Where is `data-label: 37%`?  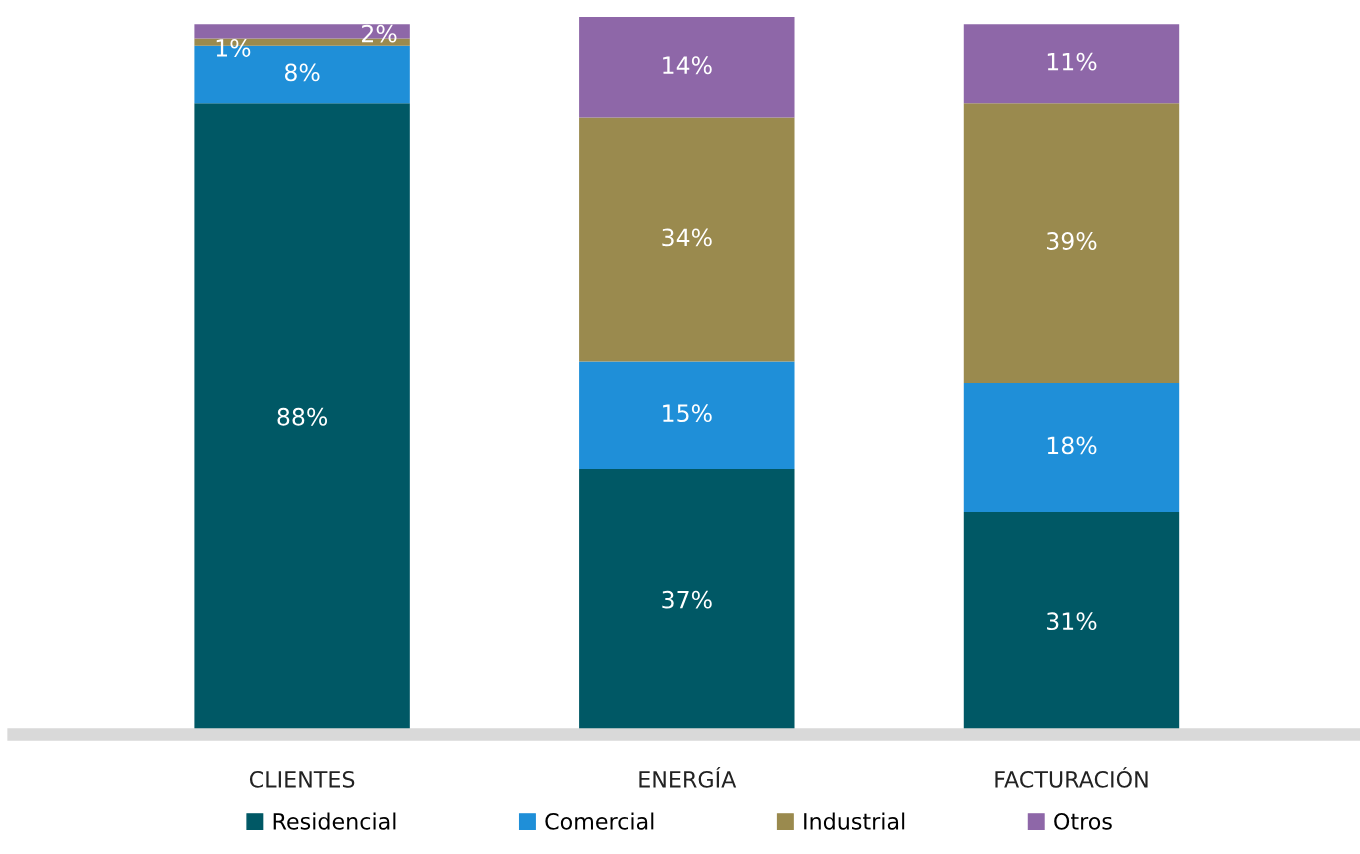 data-label: 37% is located at coordinates (687, 599).